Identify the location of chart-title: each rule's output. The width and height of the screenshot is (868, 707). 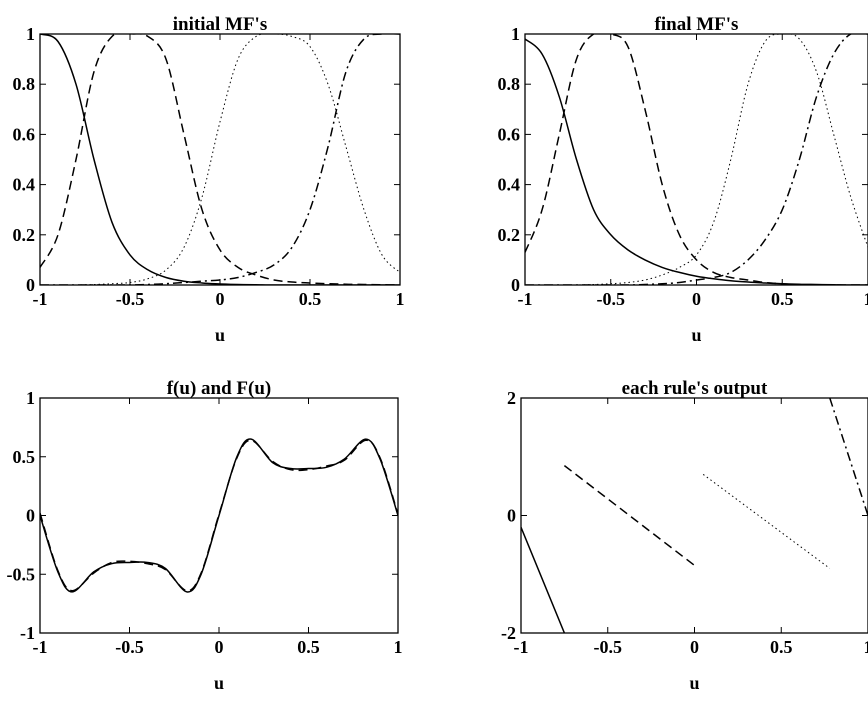
(695, 388).